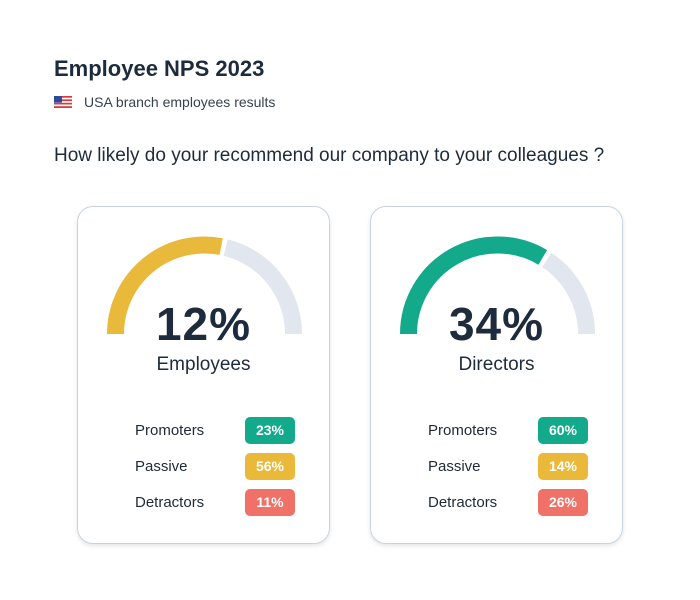  I want to click on promoters-badge: 60%, so click(563, 430).